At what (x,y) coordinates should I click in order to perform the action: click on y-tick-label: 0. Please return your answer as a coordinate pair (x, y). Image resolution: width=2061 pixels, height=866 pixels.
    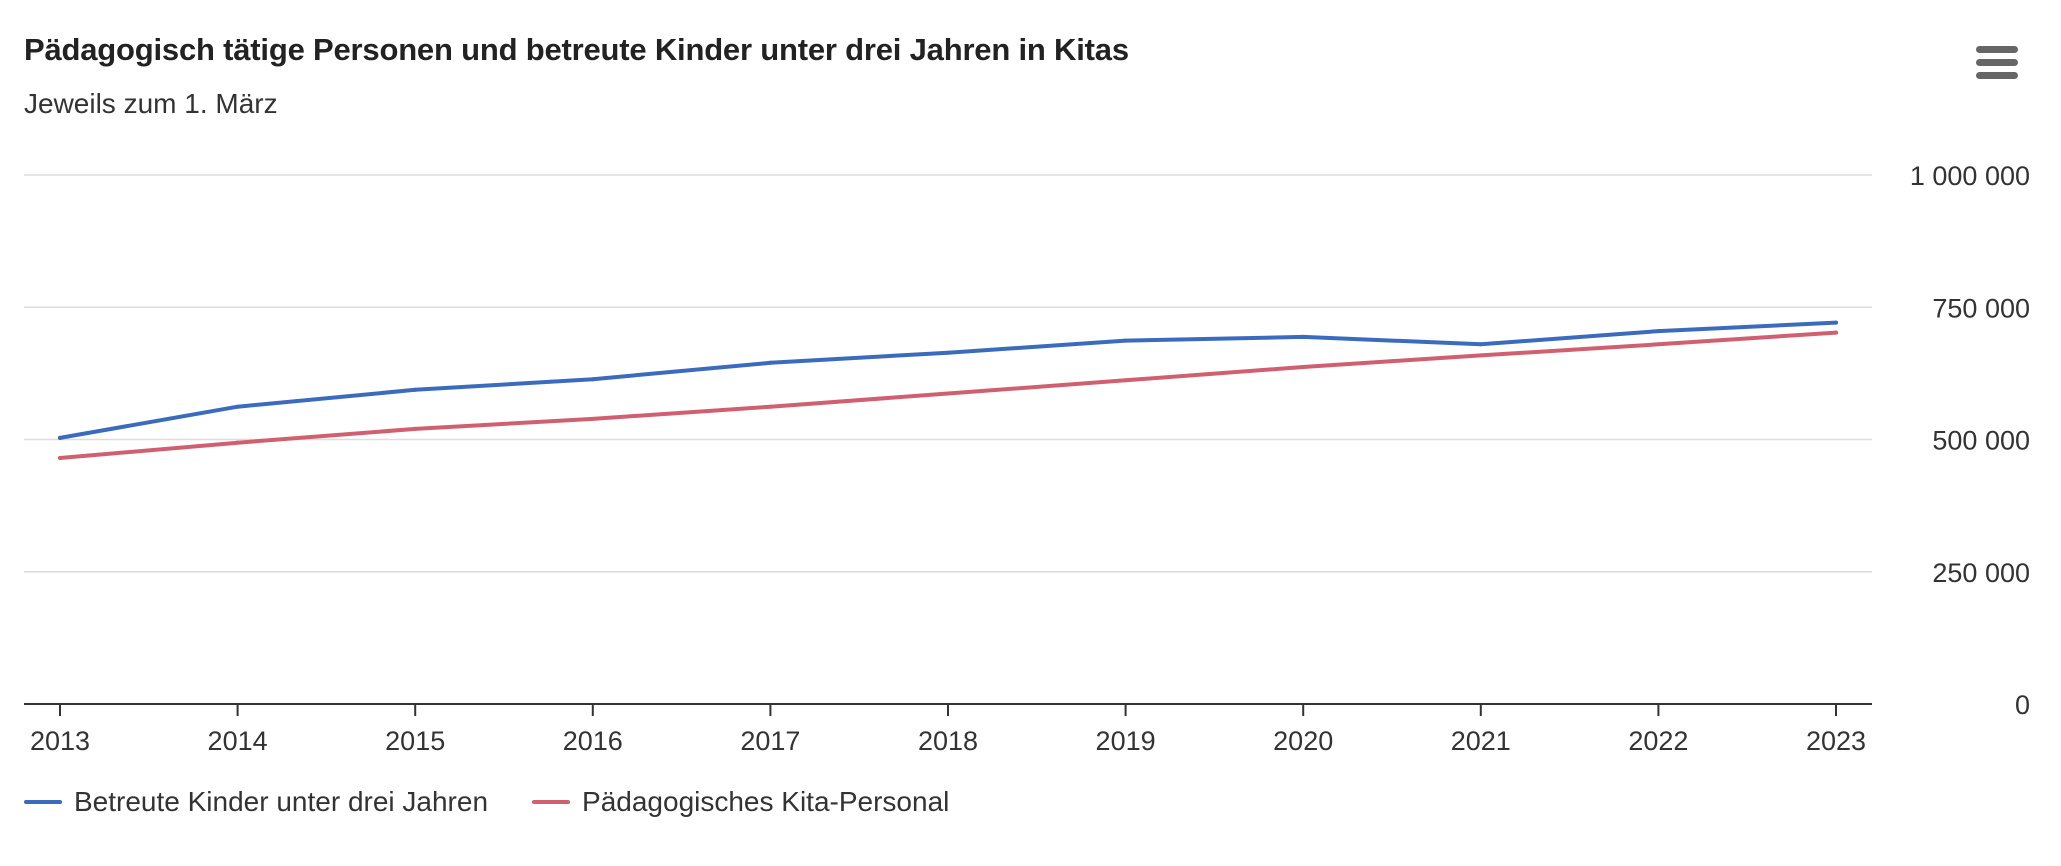
    Looking at the image, I should click on (2022, 705).